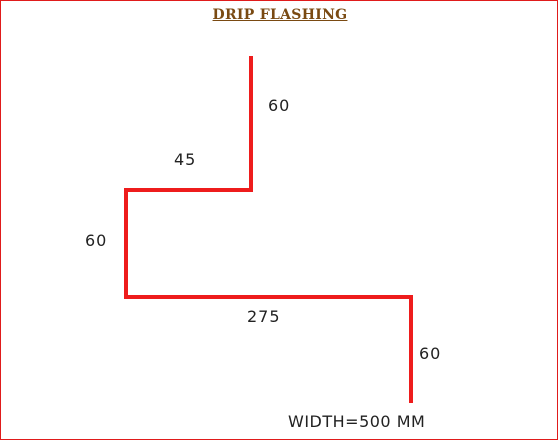  What do you see at coordinates (357, 421) in the screenshot?
I see `total-width-label: WIDTH=500 MM` at bounding box center [357, 421].